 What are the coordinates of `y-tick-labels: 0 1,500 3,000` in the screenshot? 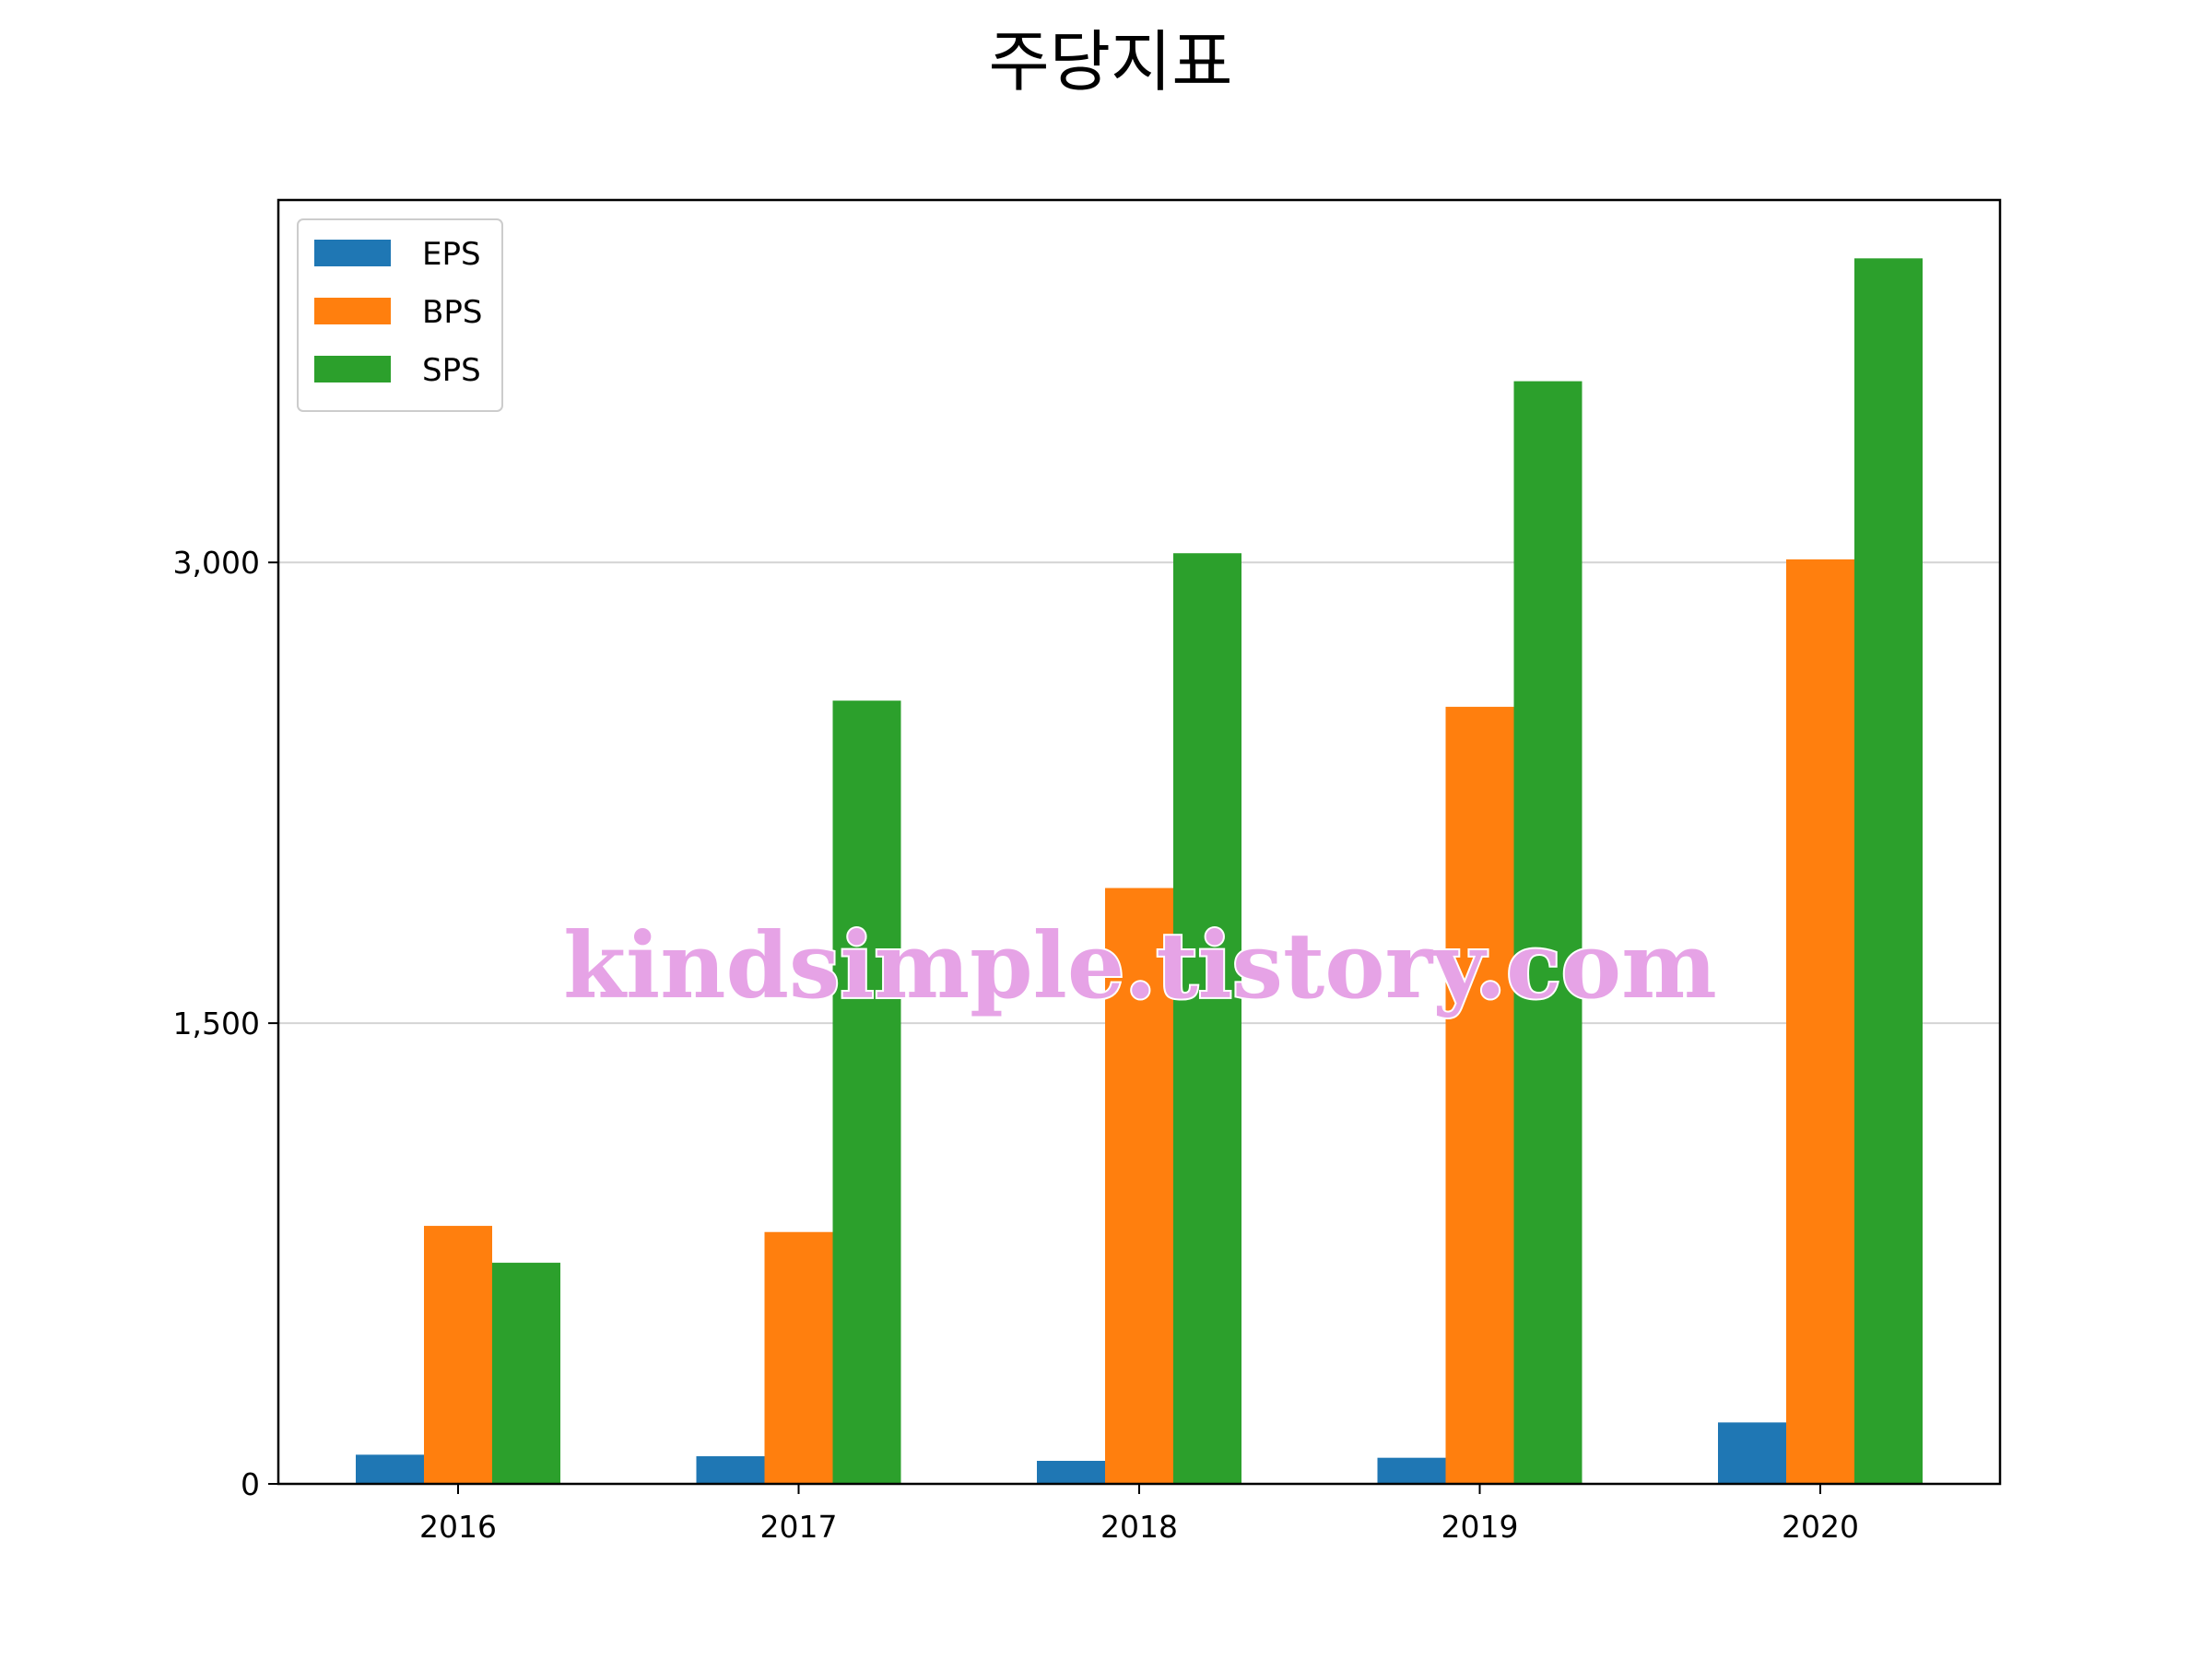 It's located at (225, 1023).